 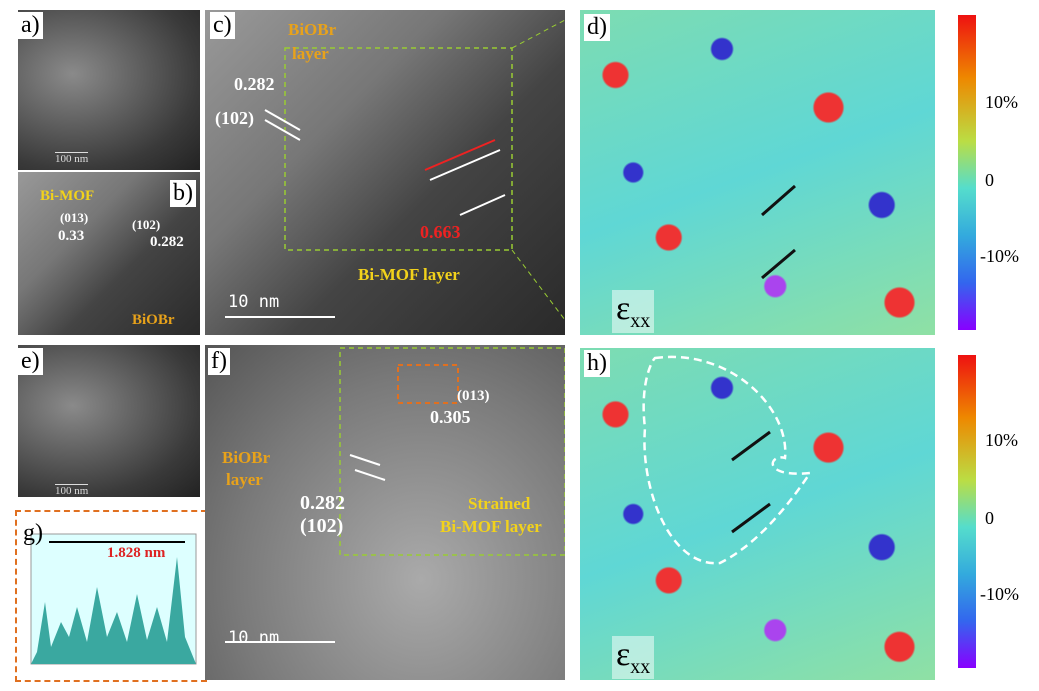 What do you see at coordinates (30, 25) in the screenshot?
I see `panel-label: a)` at bounding box center [30, 25].